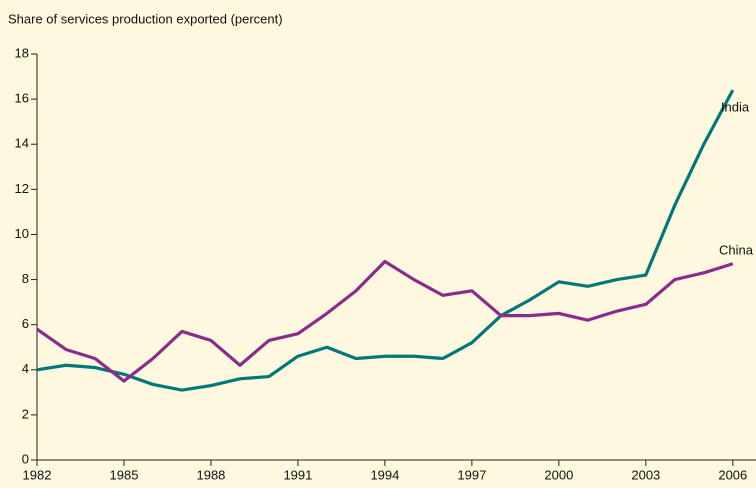  Describe the element at coordinates (297, 474) in the screenshot. I see `x-tick-label: 1991` at that location.